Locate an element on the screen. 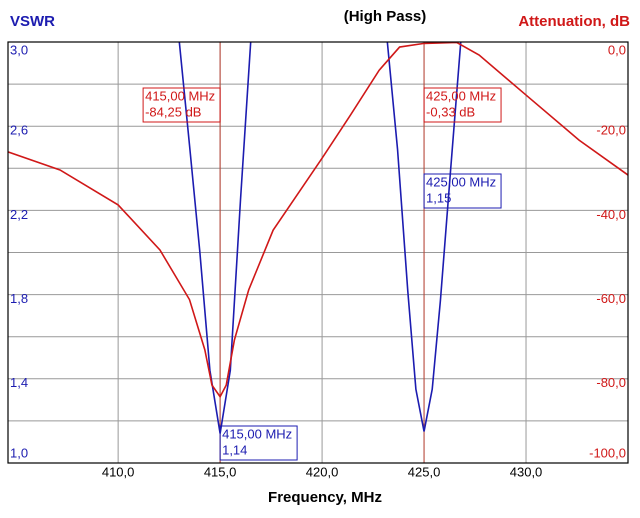 This screenshot has height=518, width=640. y2-axis-title: Attenuation, dB is located at coordinates (574, 21).